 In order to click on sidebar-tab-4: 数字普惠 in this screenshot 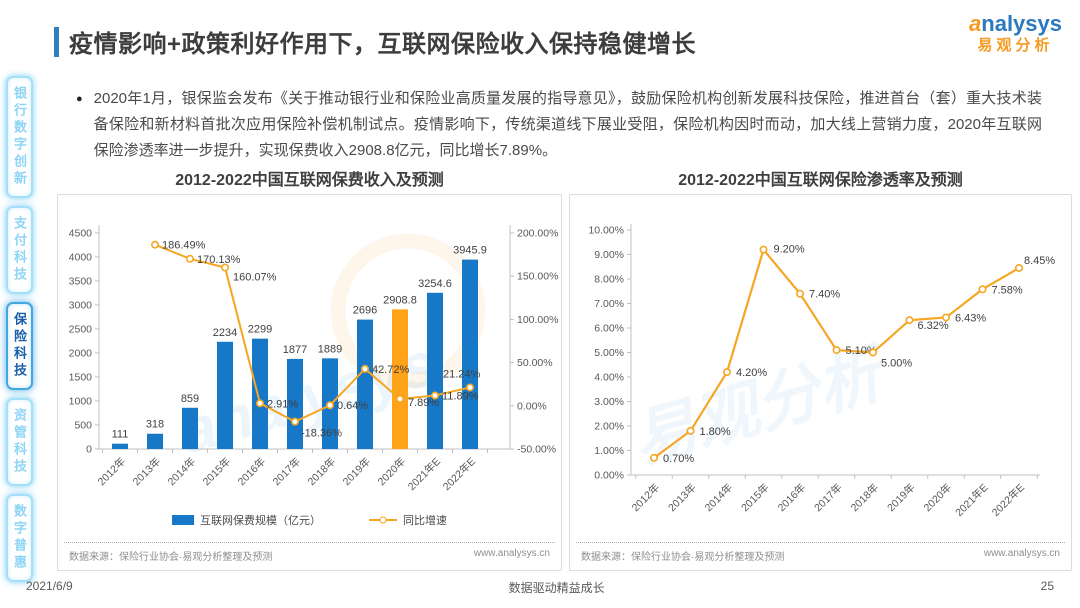, I will do `click(19, 538)`.